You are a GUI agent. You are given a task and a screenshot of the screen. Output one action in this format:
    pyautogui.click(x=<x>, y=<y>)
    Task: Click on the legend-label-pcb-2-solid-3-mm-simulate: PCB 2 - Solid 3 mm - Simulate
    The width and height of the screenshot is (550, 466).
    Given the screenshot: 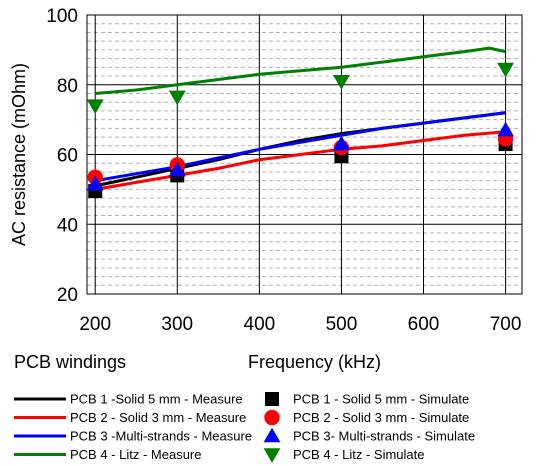 What is the action you would take?
    pyautogui.click(x=381, y=417)
    